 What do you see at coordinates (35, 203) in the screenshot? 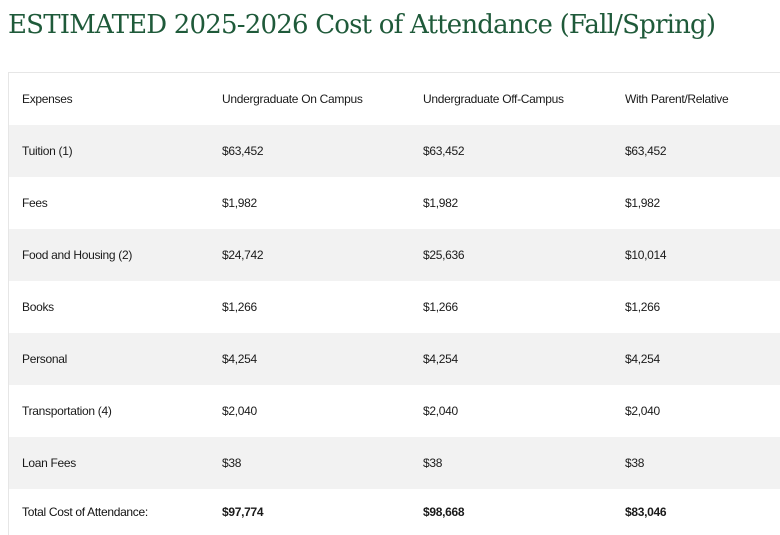
I see `expense-label: Fees` at bounding box center [35, 203].